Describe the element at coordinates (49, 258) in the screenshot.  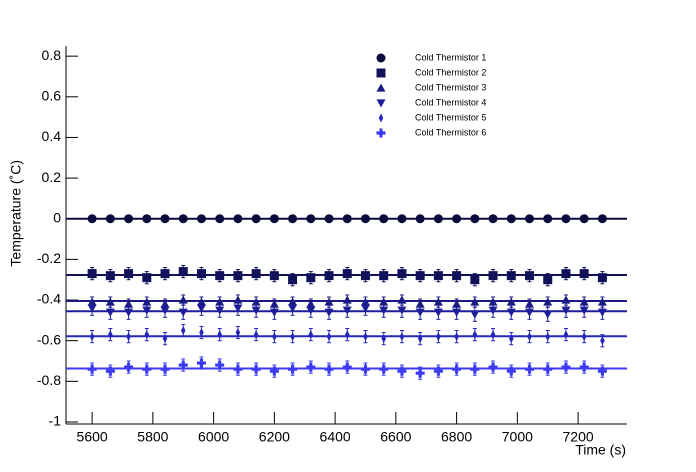
I see `y-tick-label: -0.2` at that location.